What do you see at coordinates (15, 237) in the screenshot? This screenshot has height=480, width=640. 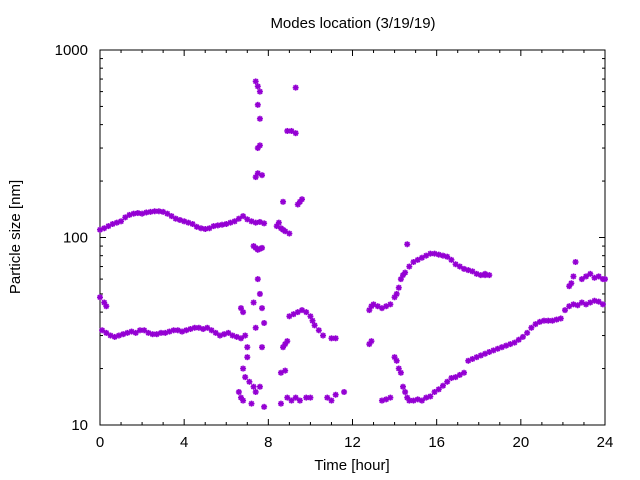 I see `y-axis-label: Particle size [nm]` at bounding box center [15, 237].